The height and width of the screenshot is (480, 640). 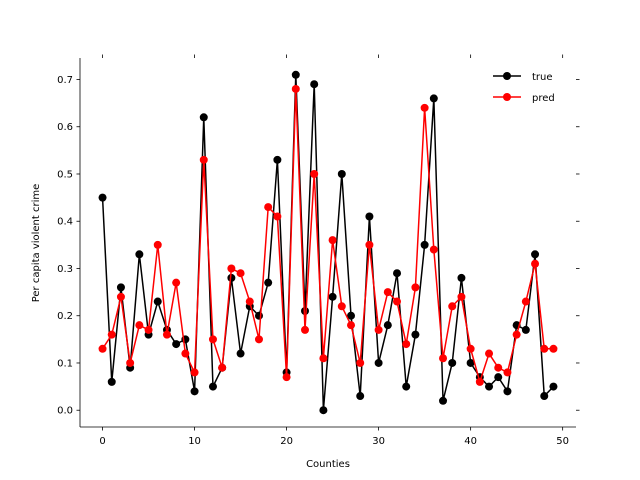 What do you see at coordinates (65, 411) in the screenshot?
I see `y-tick-label: 0.0` at bounding box center [65, 411].